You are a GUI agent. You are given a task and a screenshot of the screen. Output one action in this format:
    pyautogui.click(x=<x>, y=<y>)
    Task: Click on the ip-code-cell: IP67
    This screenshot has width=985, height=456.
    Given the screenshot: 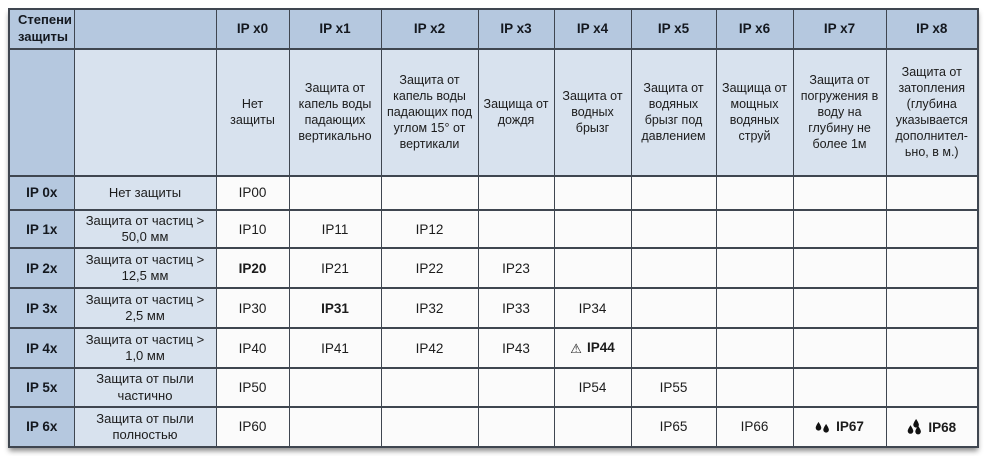 What is the action you would take?
    pyautogui.click(x=839, y=426)
    